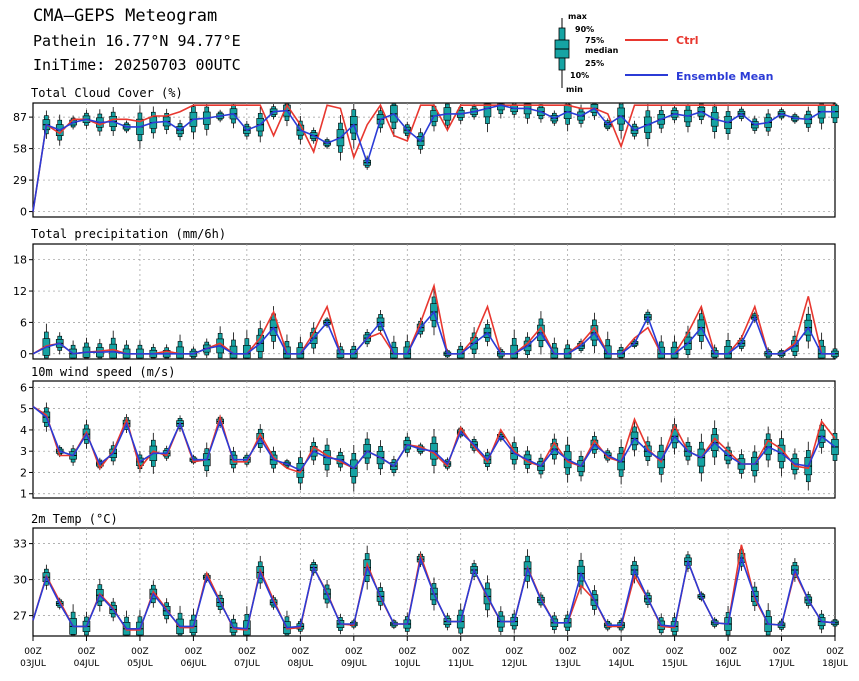 The width and height of the screenshot is (859, 681). Describe the element at coordinates (621, 664) in the screenshot. I see `x-tick-date: 14JUL` at that location.